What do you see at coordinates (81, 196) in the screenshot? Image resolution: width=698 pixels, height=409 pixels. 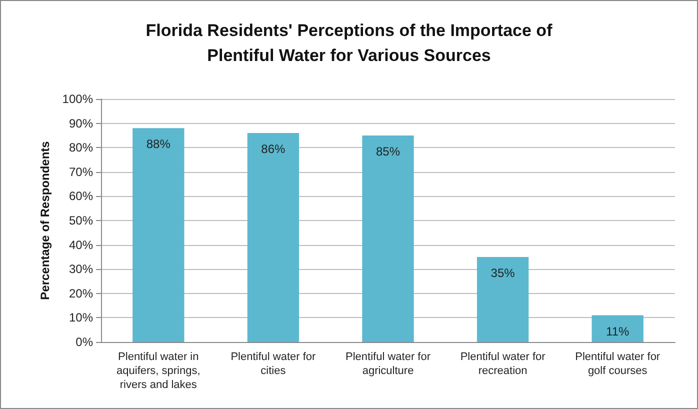 I see `y-tick-label: 60%` at bounding box center [81, 196].